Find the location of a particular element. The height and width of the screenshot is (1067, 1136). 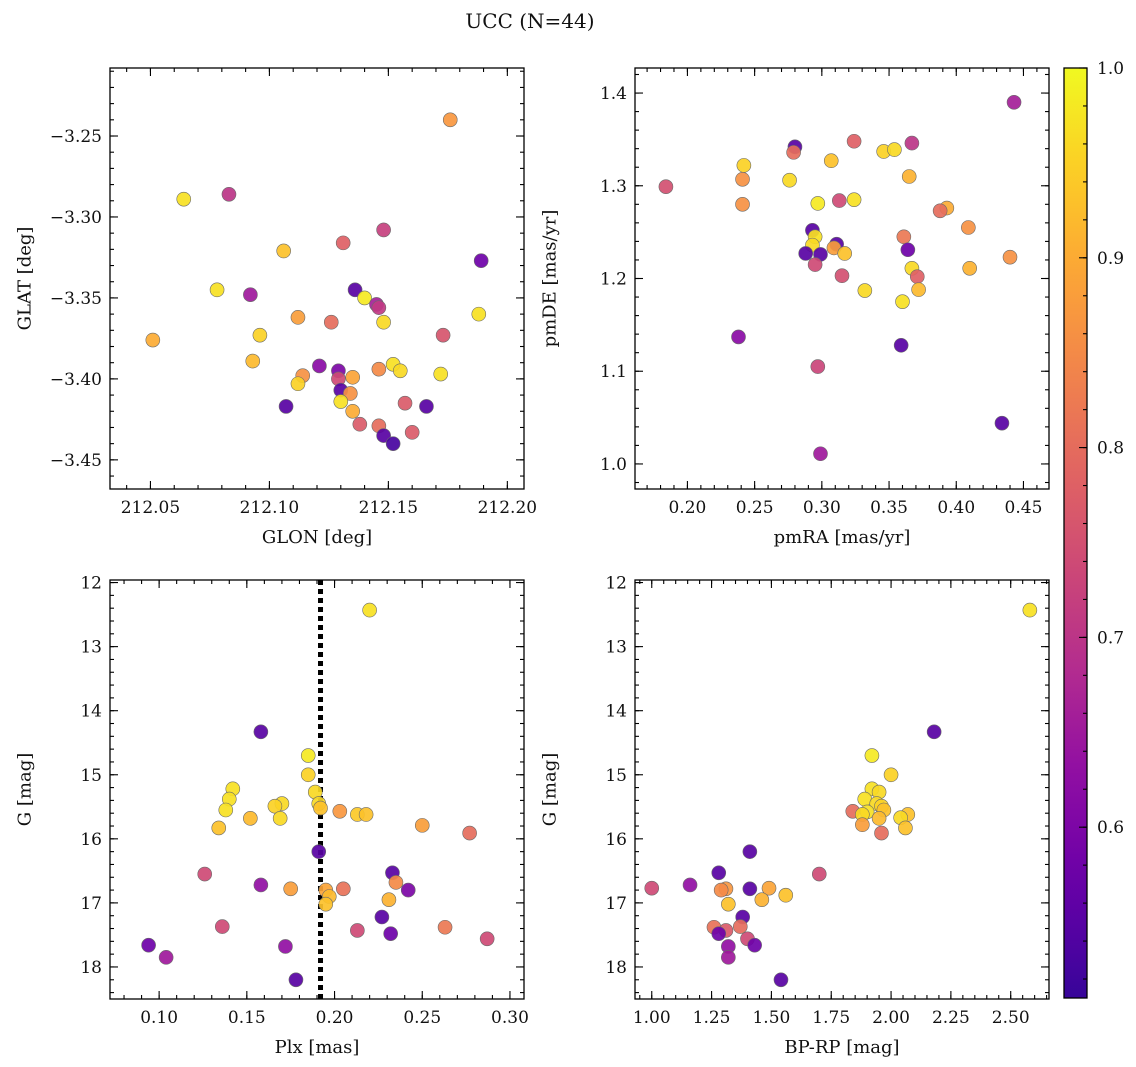

x-axis-label: BP-RP [mag] is located at coordinates (841, 1047).